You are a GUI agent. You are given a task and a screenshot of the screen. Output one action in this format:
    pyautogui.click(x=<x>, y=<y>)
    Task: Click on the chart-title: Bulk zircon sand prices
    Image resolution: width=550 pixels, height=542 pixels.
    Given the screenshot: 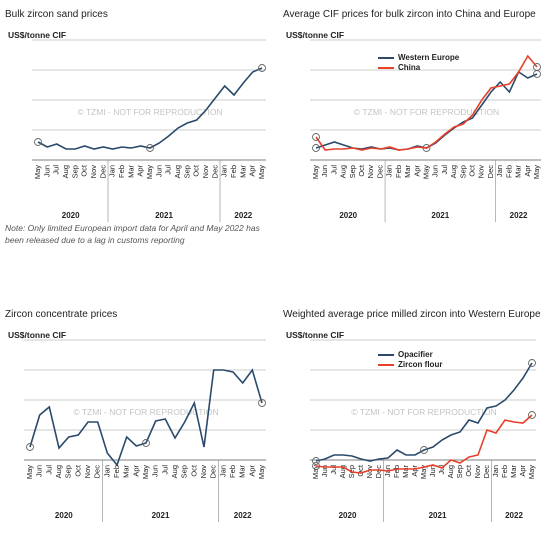 What is the action you would take?
    pyautogui.click(x=56, y=14)
    